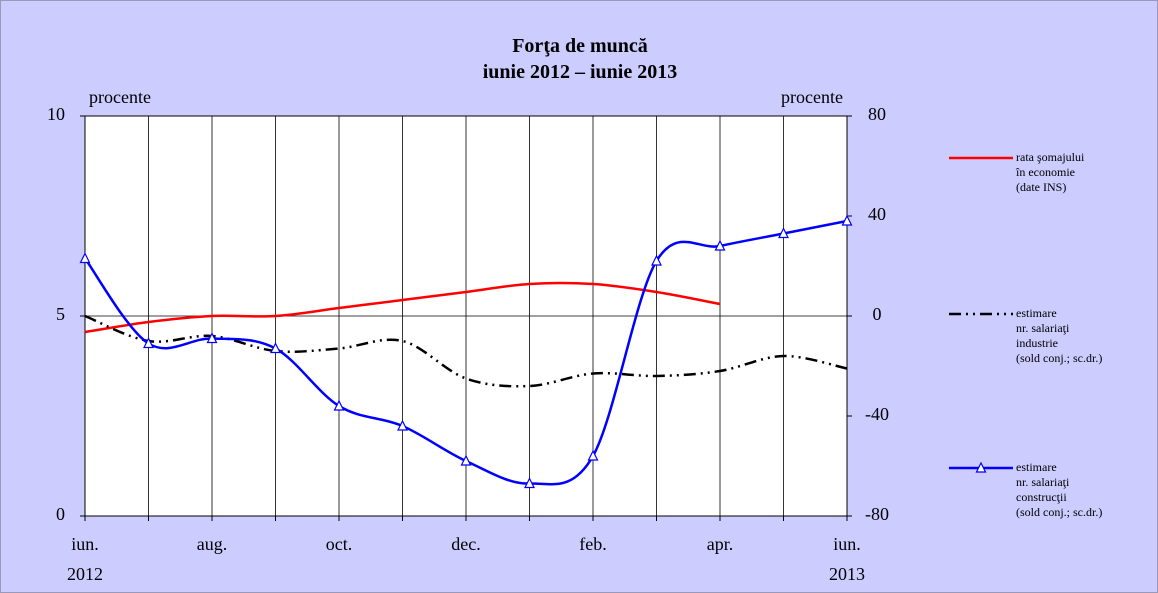 This screenshot has height=593, width=1158. Describe the element at coordinates (877, 314) in the screenshot. I see `y2-tick-label: 0` at that location.